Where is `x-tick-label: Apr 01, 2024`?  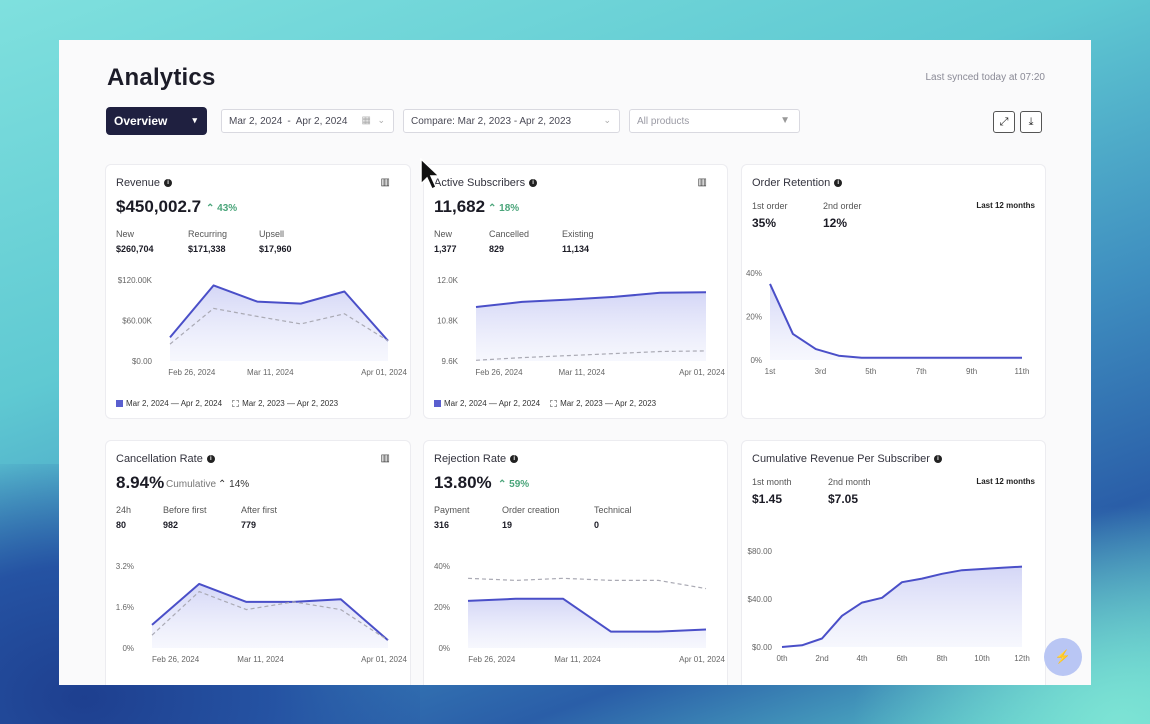 x-tick-label: Apr 01, 2024 is located at coordinates (384, 372).